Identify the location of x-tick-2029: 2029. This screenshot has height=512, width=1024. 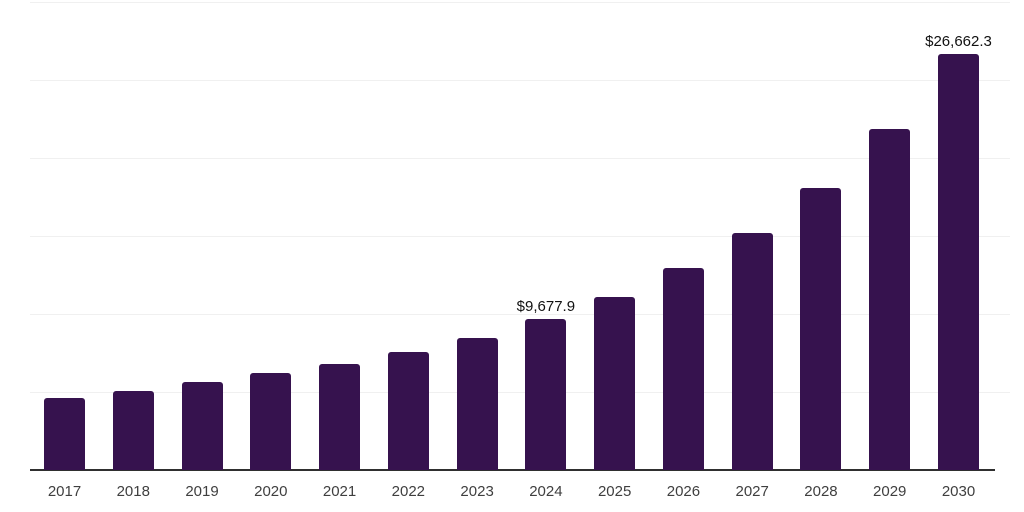
(890, 491).